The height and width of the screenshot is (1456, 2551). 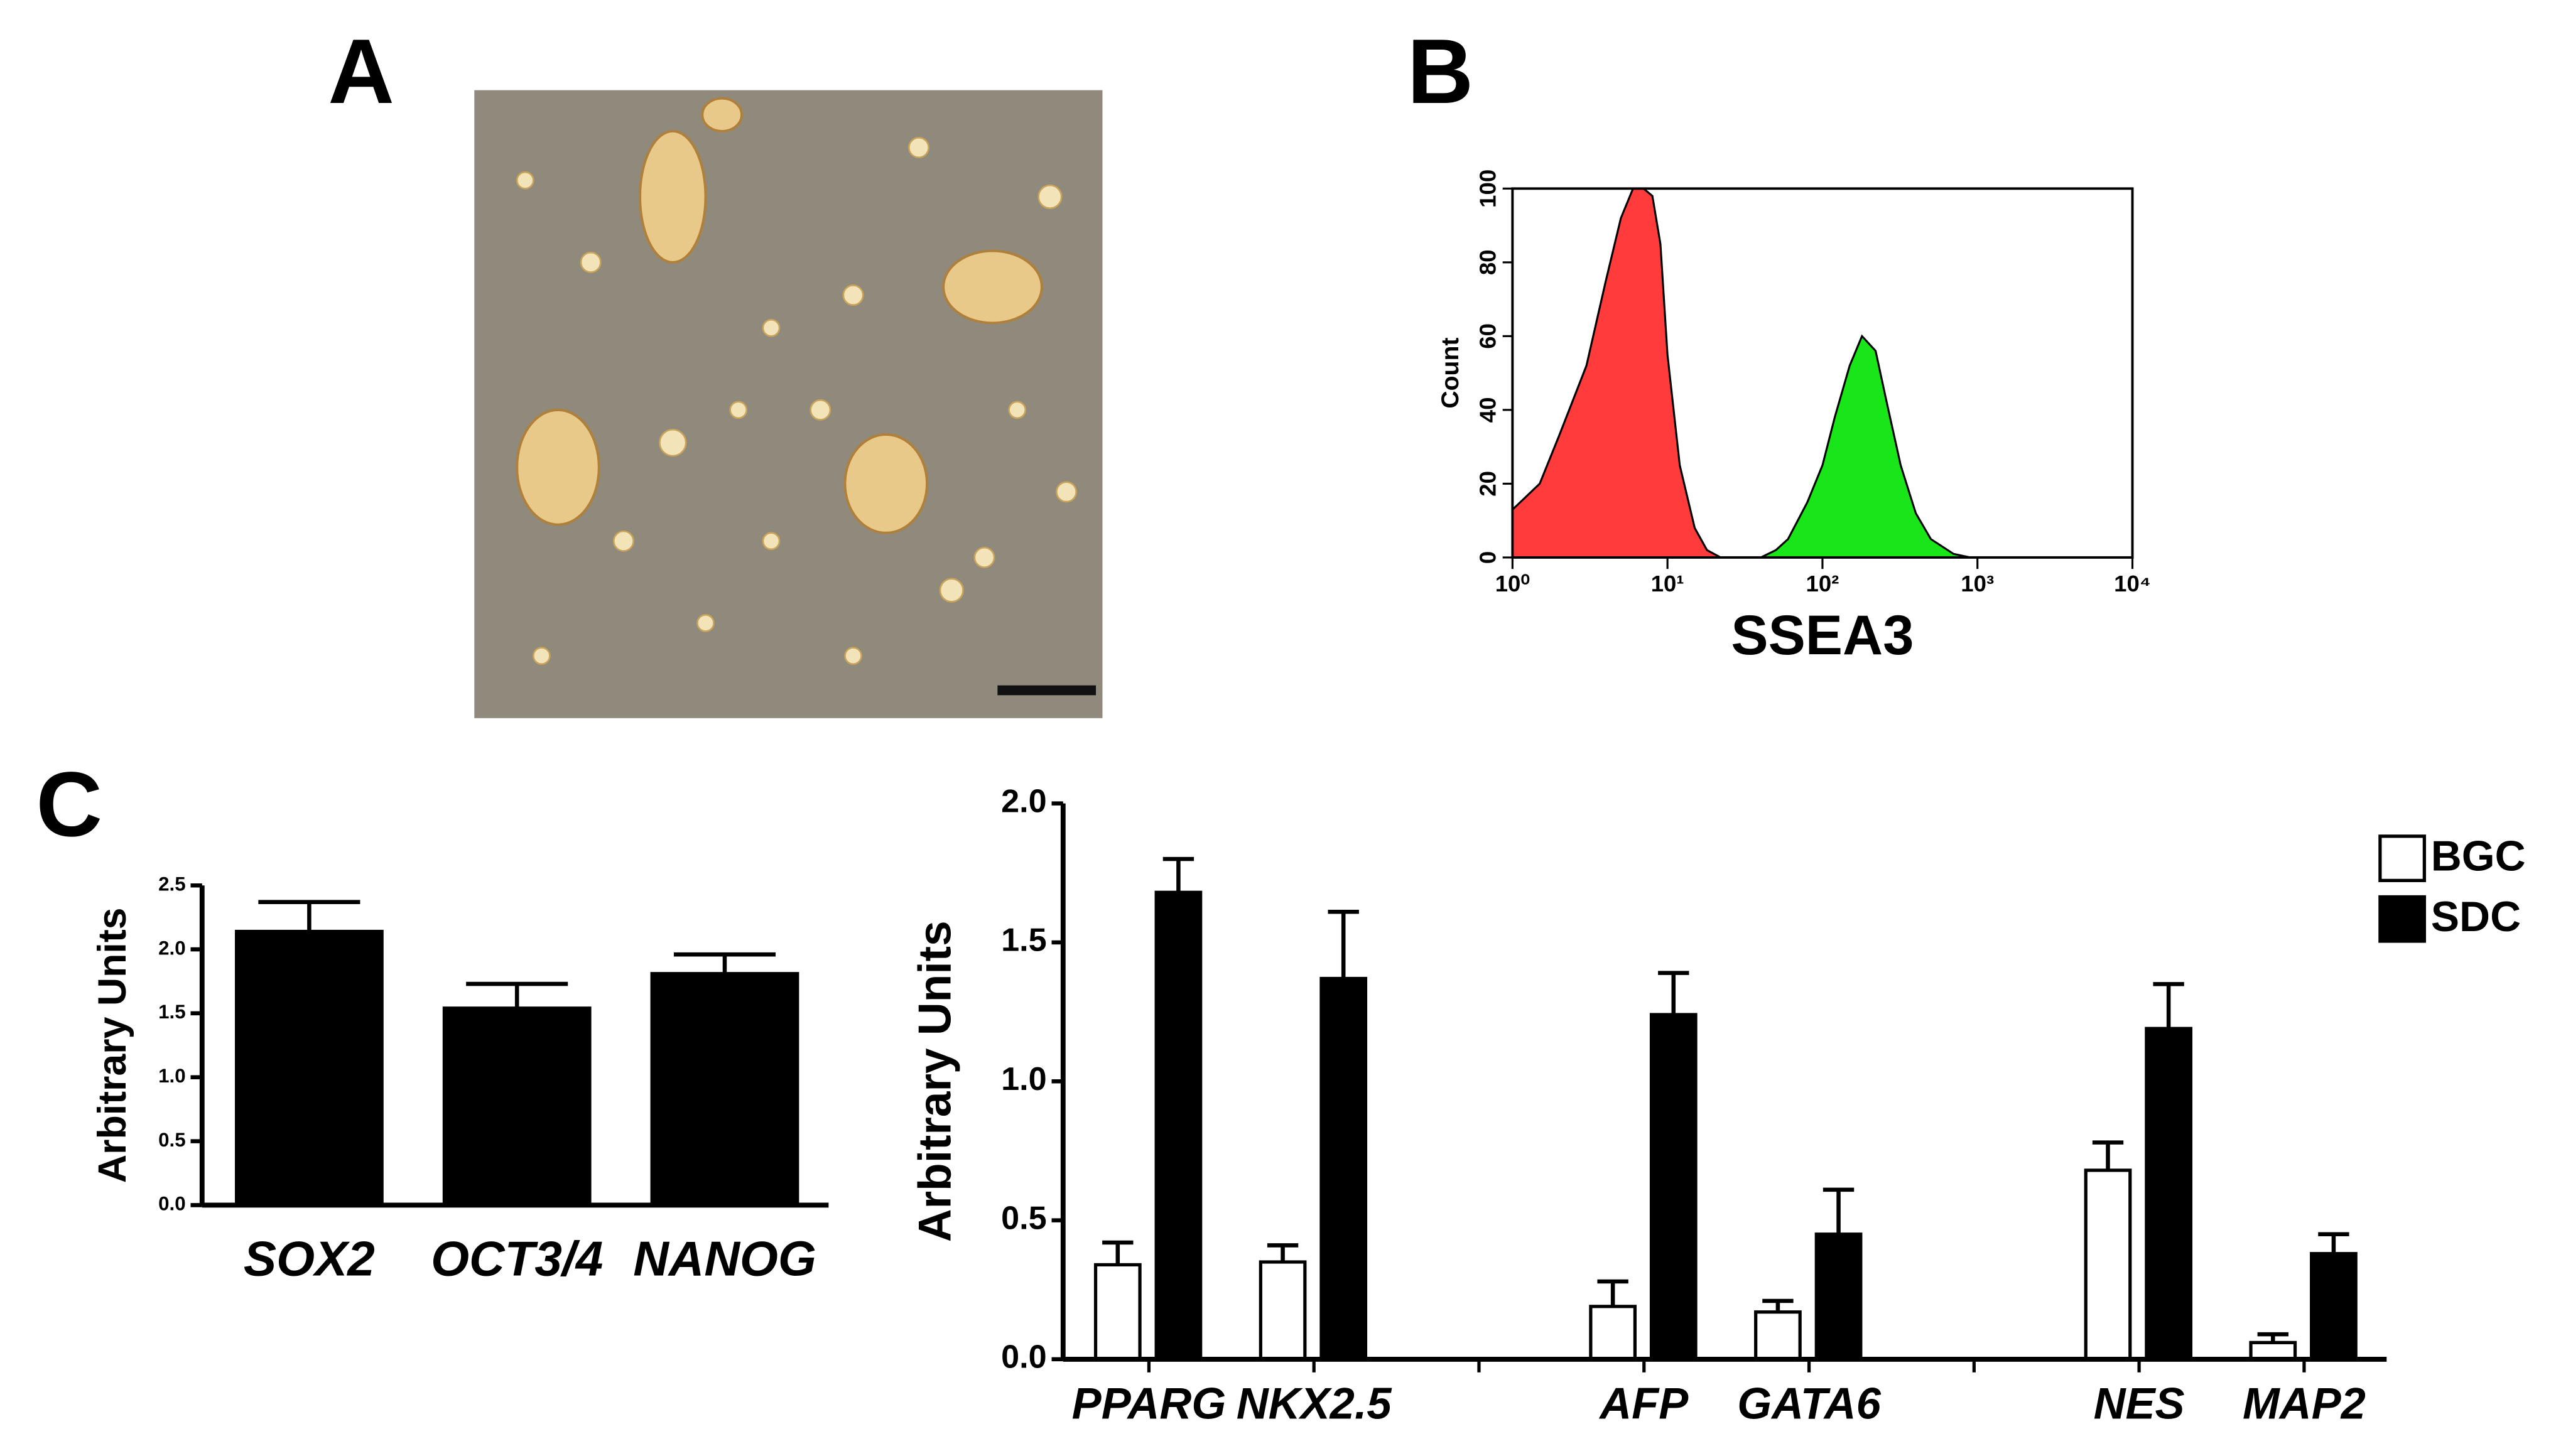 I want to click on y-tick-label: 0, so click(x=1487, y=557).